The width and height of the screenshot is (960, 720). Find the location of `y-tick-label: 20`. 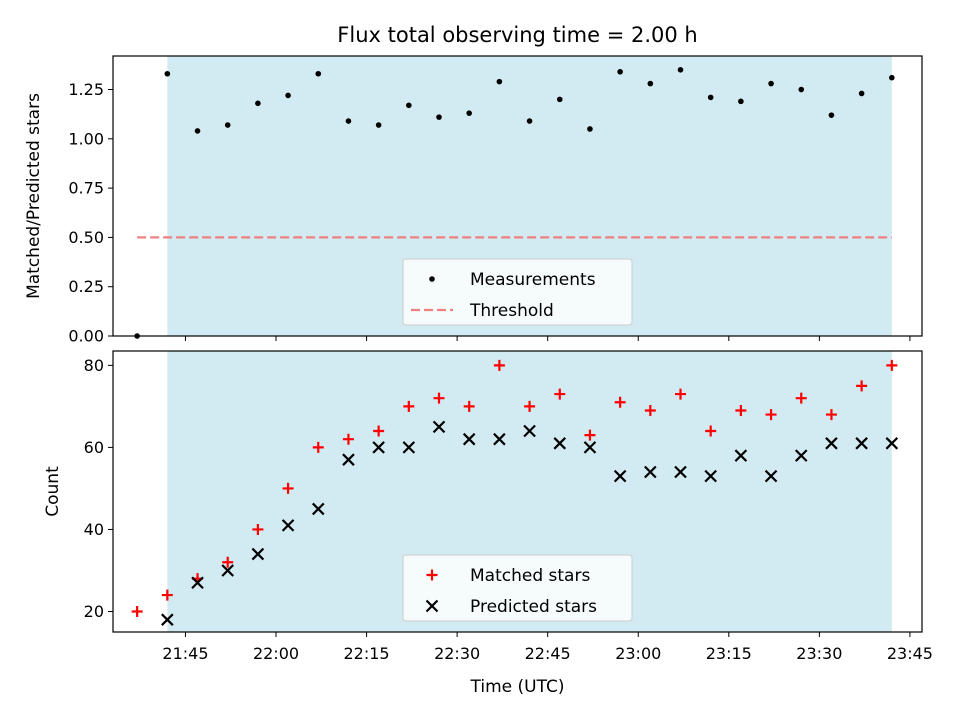

y-tick-label: 20 is located at coordinates (94, 611).